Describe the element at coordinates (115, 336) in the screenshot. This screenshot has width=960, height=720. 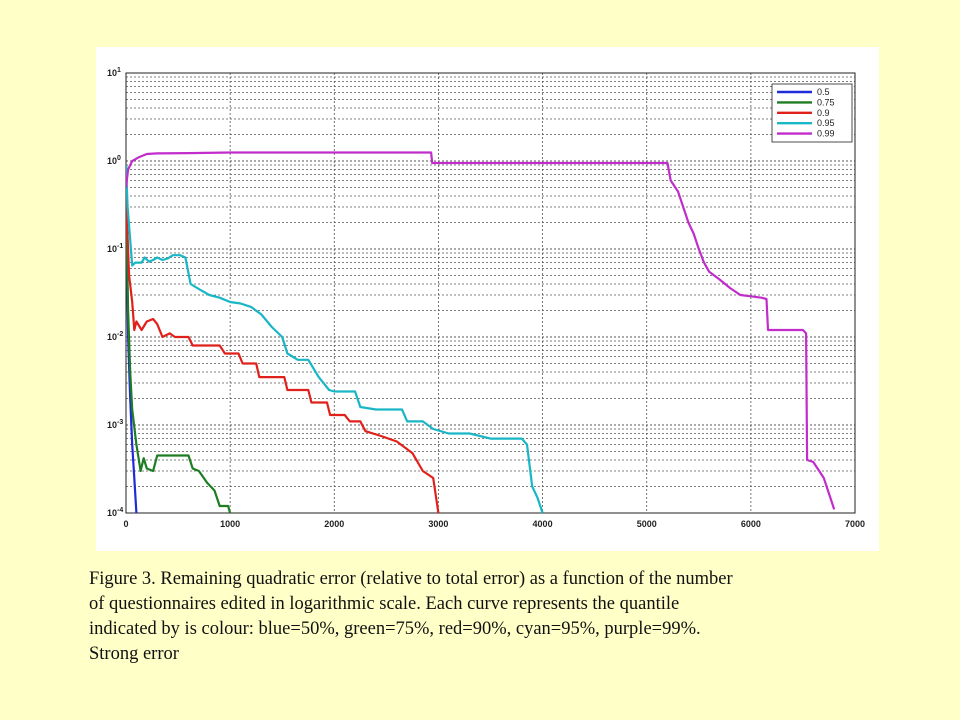
I see `y-tick-label: 10⁻²` at that location.